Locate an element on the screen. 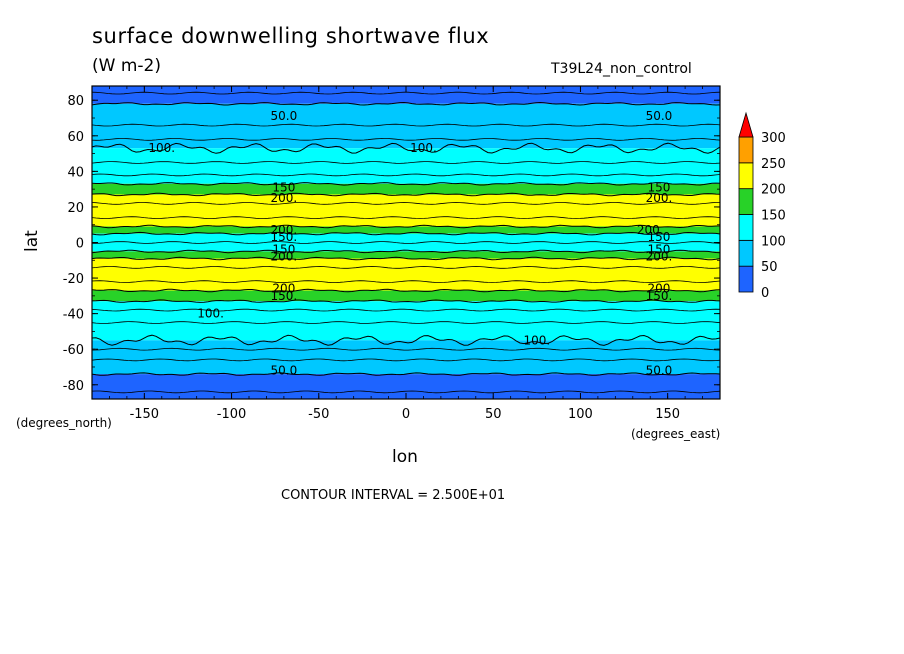  contour-label-17: 150. is located at coordinates (284, 296).